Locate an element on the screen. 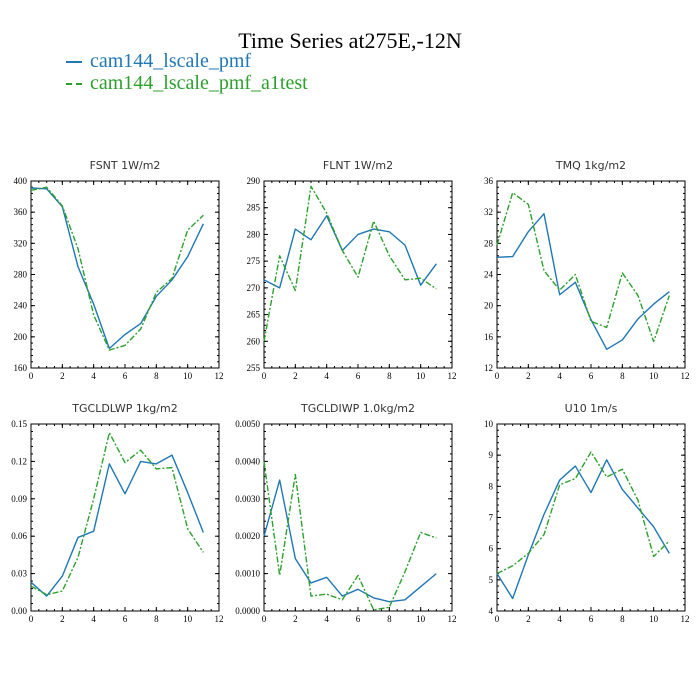 Image resolution: width=700 pixels, height=700 pixels. y-tick-label: 0.0020 is located at coordinates (247, 536).